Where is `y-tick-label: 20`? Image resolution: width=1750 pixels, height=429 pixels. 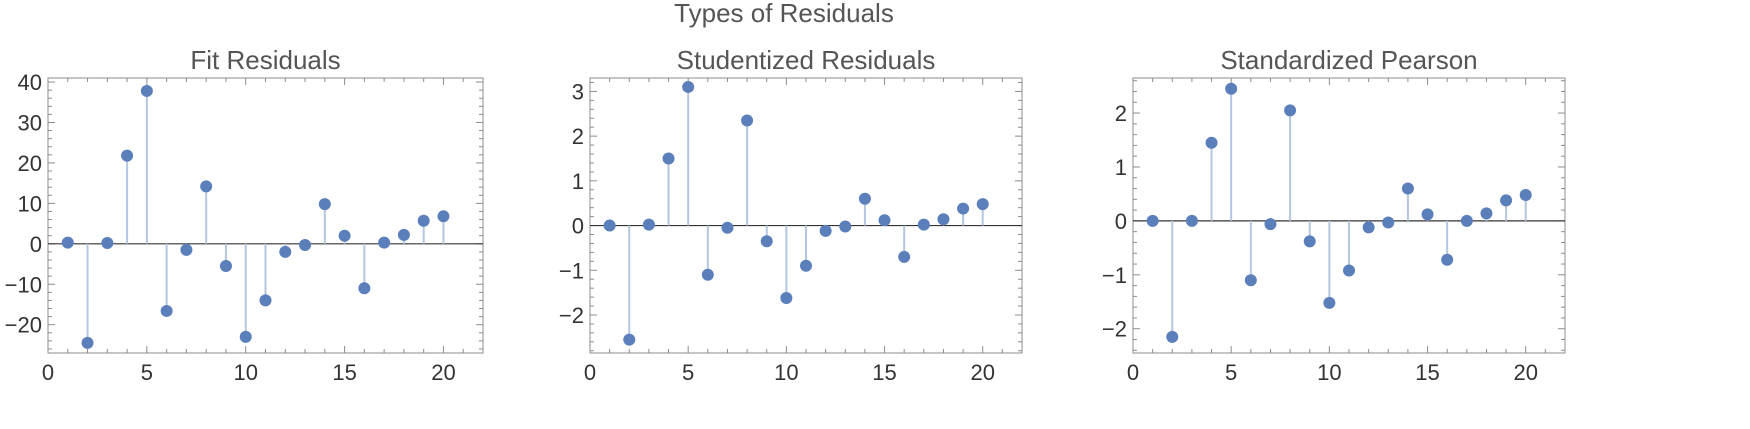
y-tick-label: 20 is located at coordinates (30, 163).